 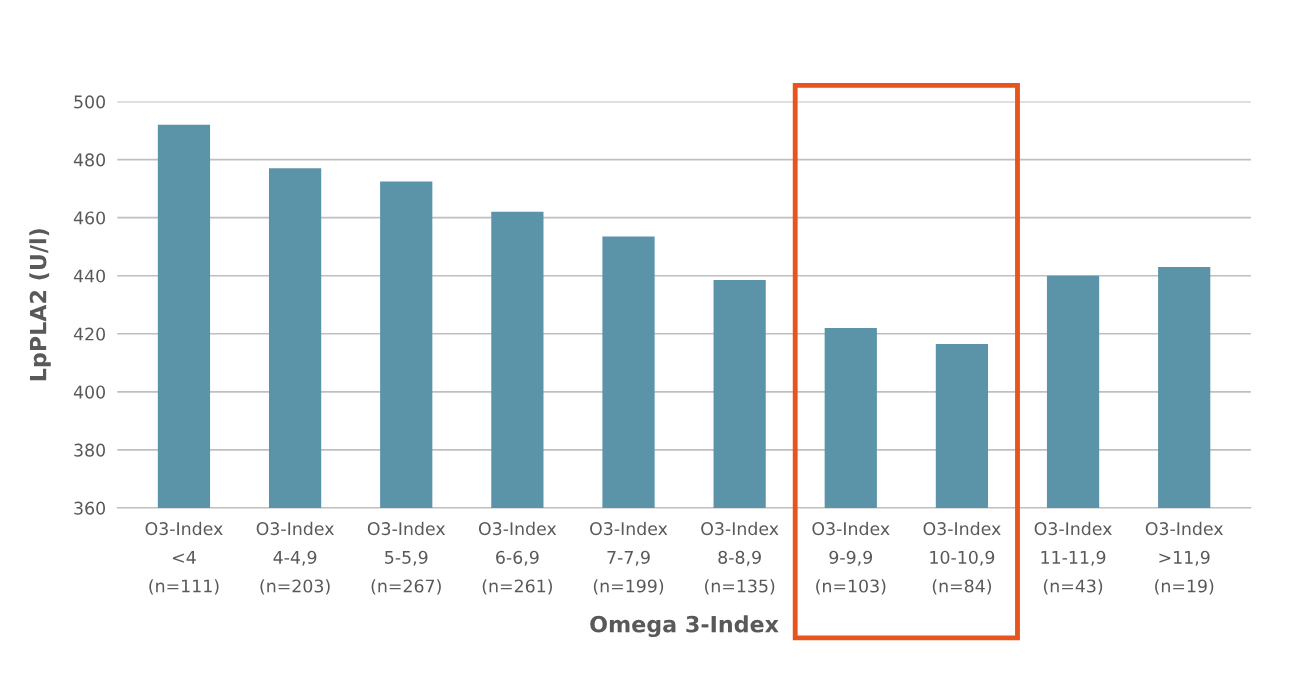 What do you see at coordinates (406, 558) in the screenshot?
I see `x-tick-label: O3-Index 5-5,9 (n=267)` at bounding box center [406, 558].